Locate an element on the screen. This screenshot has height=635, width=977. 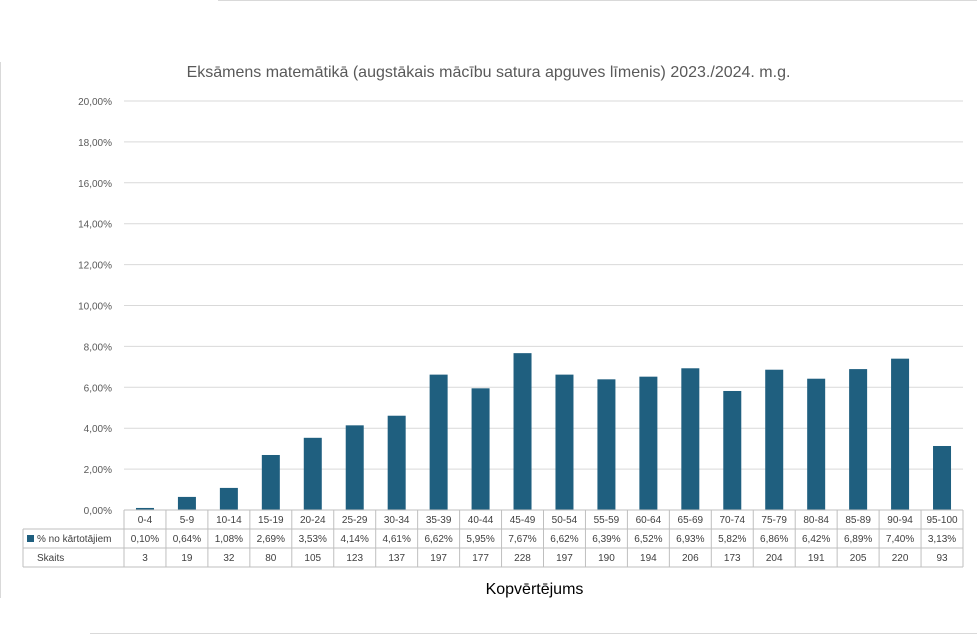
y-tick-label: 16,00% is located at coordinates (95, 184).